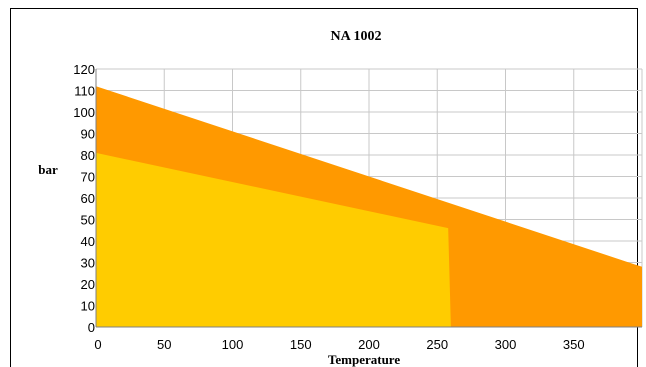 The width and height of the screenshot is (646, 367). I want to click on x-tick-label-4: 200, so click(369, 344).